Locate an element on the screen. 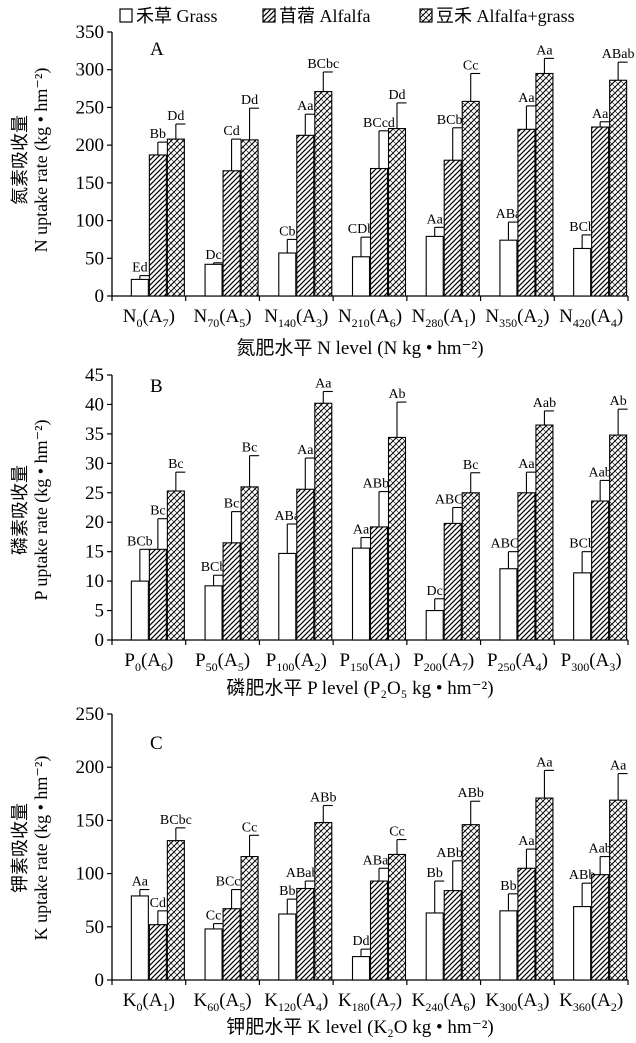 The image size is (636, 1043). y-axis-label-cn: 磷素吸收量 is located at coordinates (20, 510).